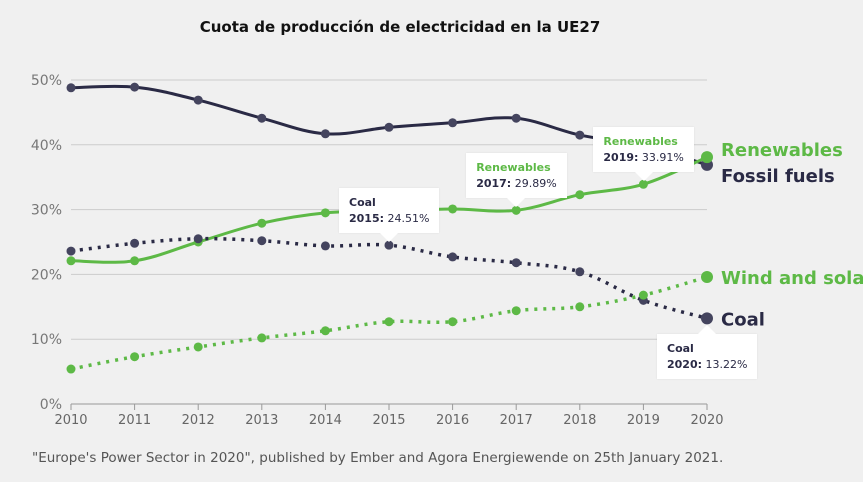  What do you see at coordinates (706, 420) in the screenshot?
I see `x-tick-label: 2020` at bounding box center [706, 420].